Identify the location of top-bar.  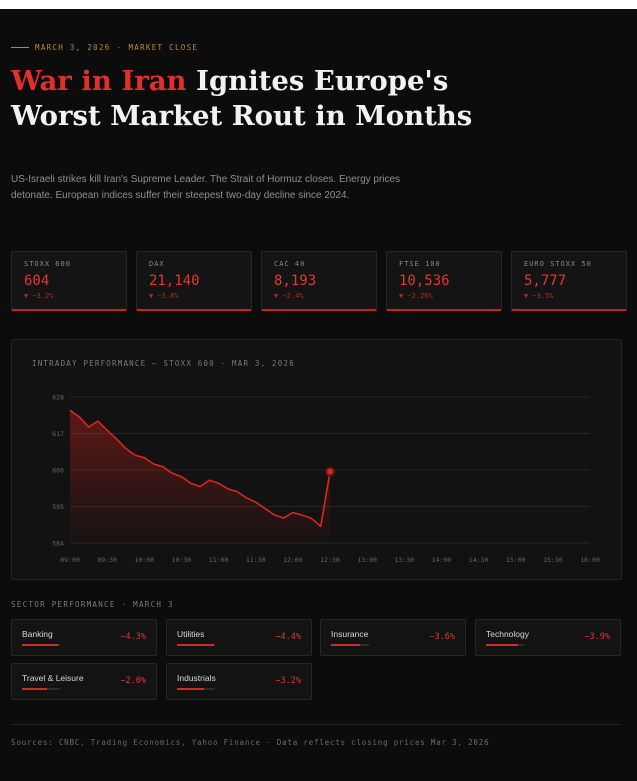
(318, 4).